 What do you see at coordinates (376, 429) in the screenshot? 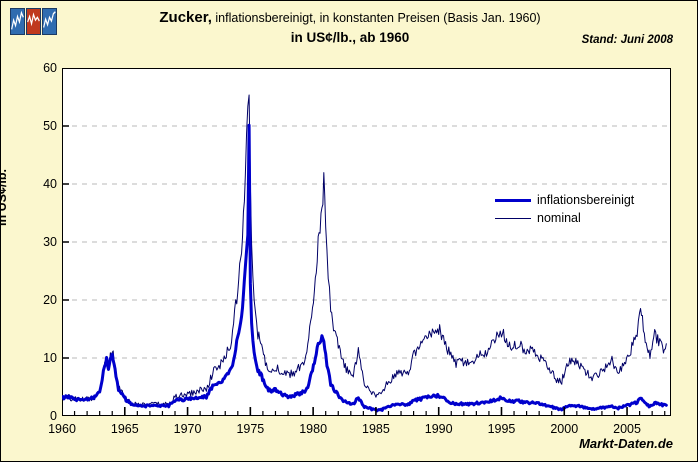
I see `x-axis-tick-1985: 1985` at bounding box center [376, 429].